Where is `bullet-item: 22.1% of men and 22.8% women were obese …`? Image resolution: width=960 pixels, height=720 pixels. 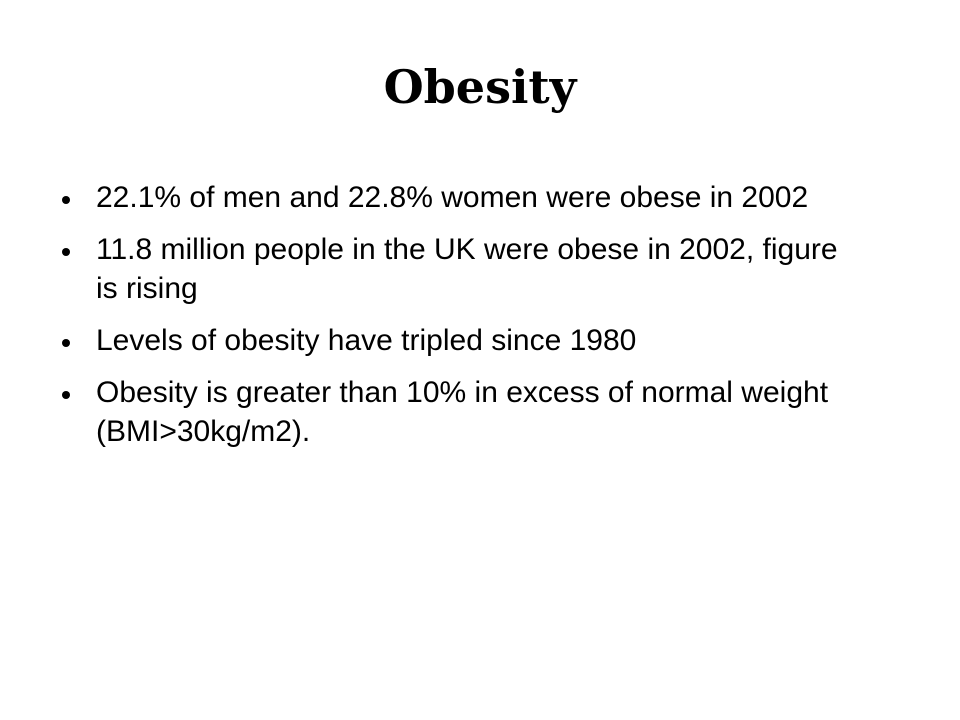 bullet-item: 22.1% of men and 22.8% women were obese … is located at coordinates (456, 197).